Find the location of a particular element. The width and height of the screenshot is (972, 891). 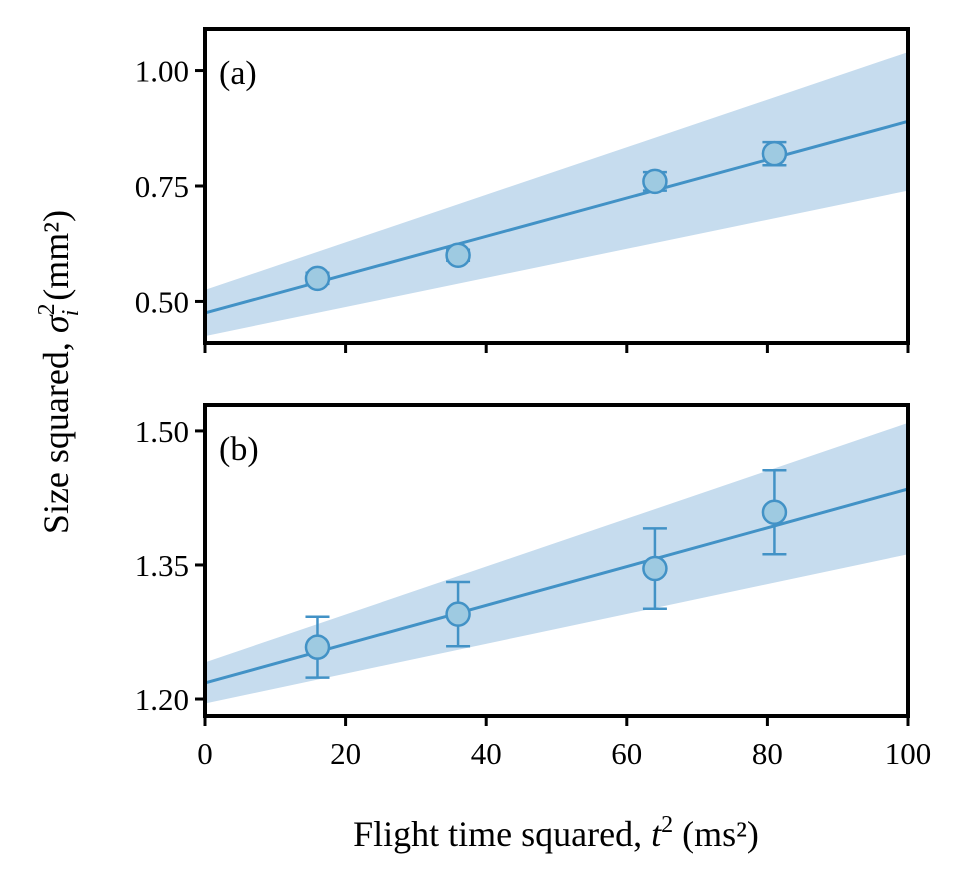

y-tick-label: 0.50 is located at coordinates (162, 301).